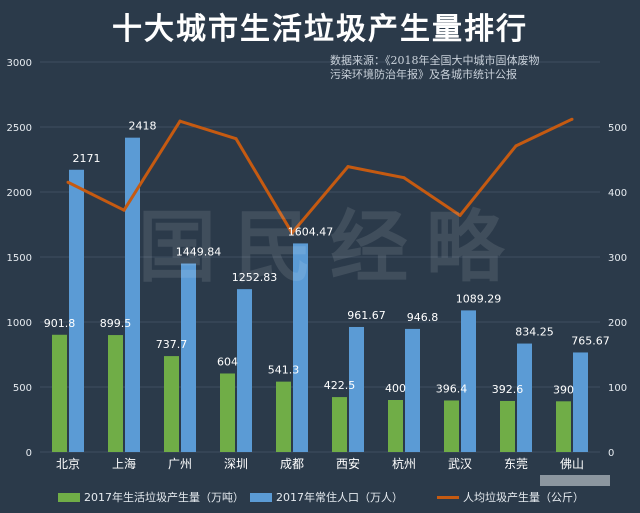 The image size is (640, 513). What do you see at coordinates (508, 389) in the screenshot?
I see `waste-data-label: 392.6` at bounding box center [508, 389].